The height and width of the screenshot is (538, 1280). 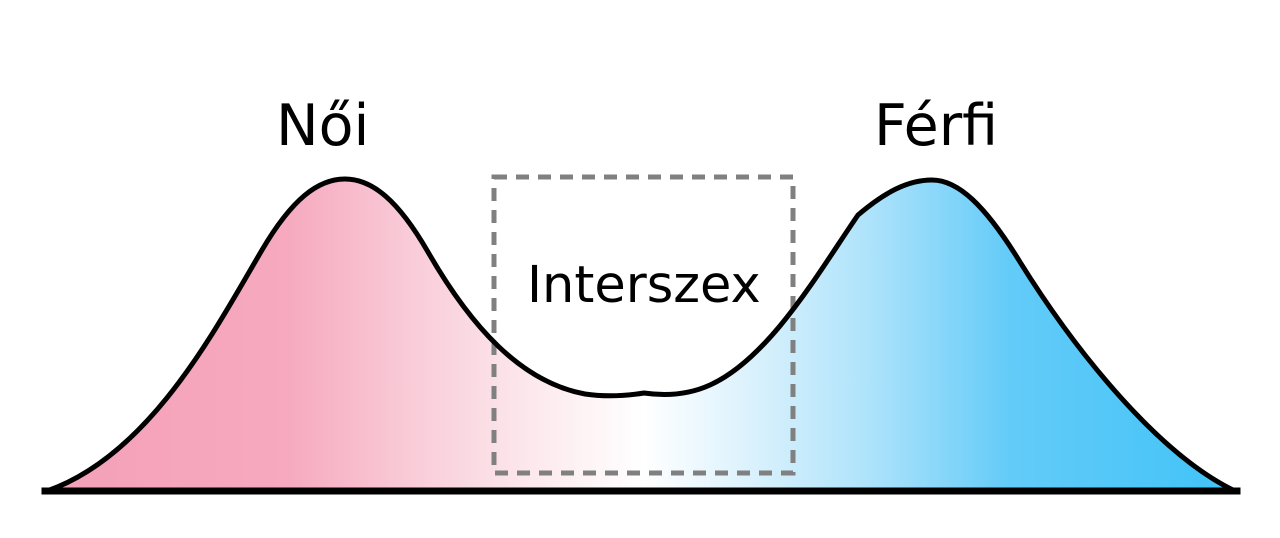 What do you see at coordinates (323, 126) in the screenshot?
I see `female-label: Női` at bounding box center [323, 126].